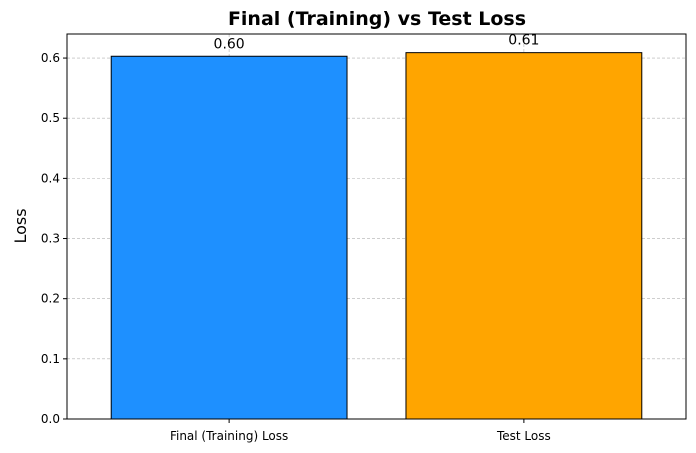  Describe the element at coordinates (50, 299) in the screenshot. I see `y-tick-label: 0.2` at that location.